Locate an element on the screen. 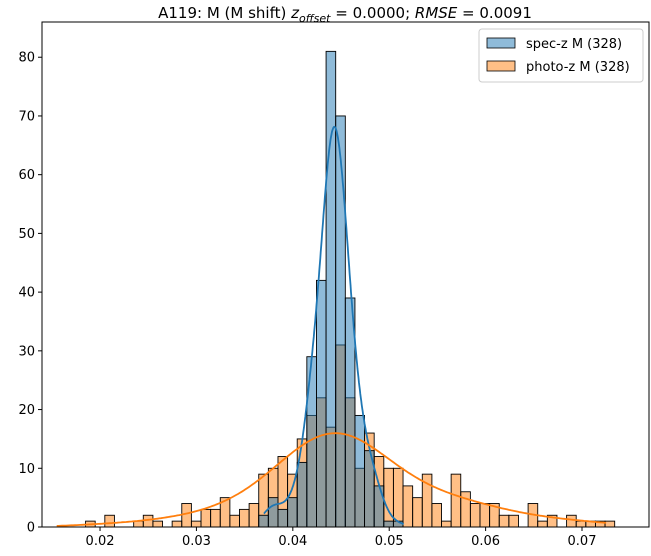 Image resolution: width=651 pixels, height=556 pixels. x-tick-label: 0.07 is located at coordinates (582, 541).